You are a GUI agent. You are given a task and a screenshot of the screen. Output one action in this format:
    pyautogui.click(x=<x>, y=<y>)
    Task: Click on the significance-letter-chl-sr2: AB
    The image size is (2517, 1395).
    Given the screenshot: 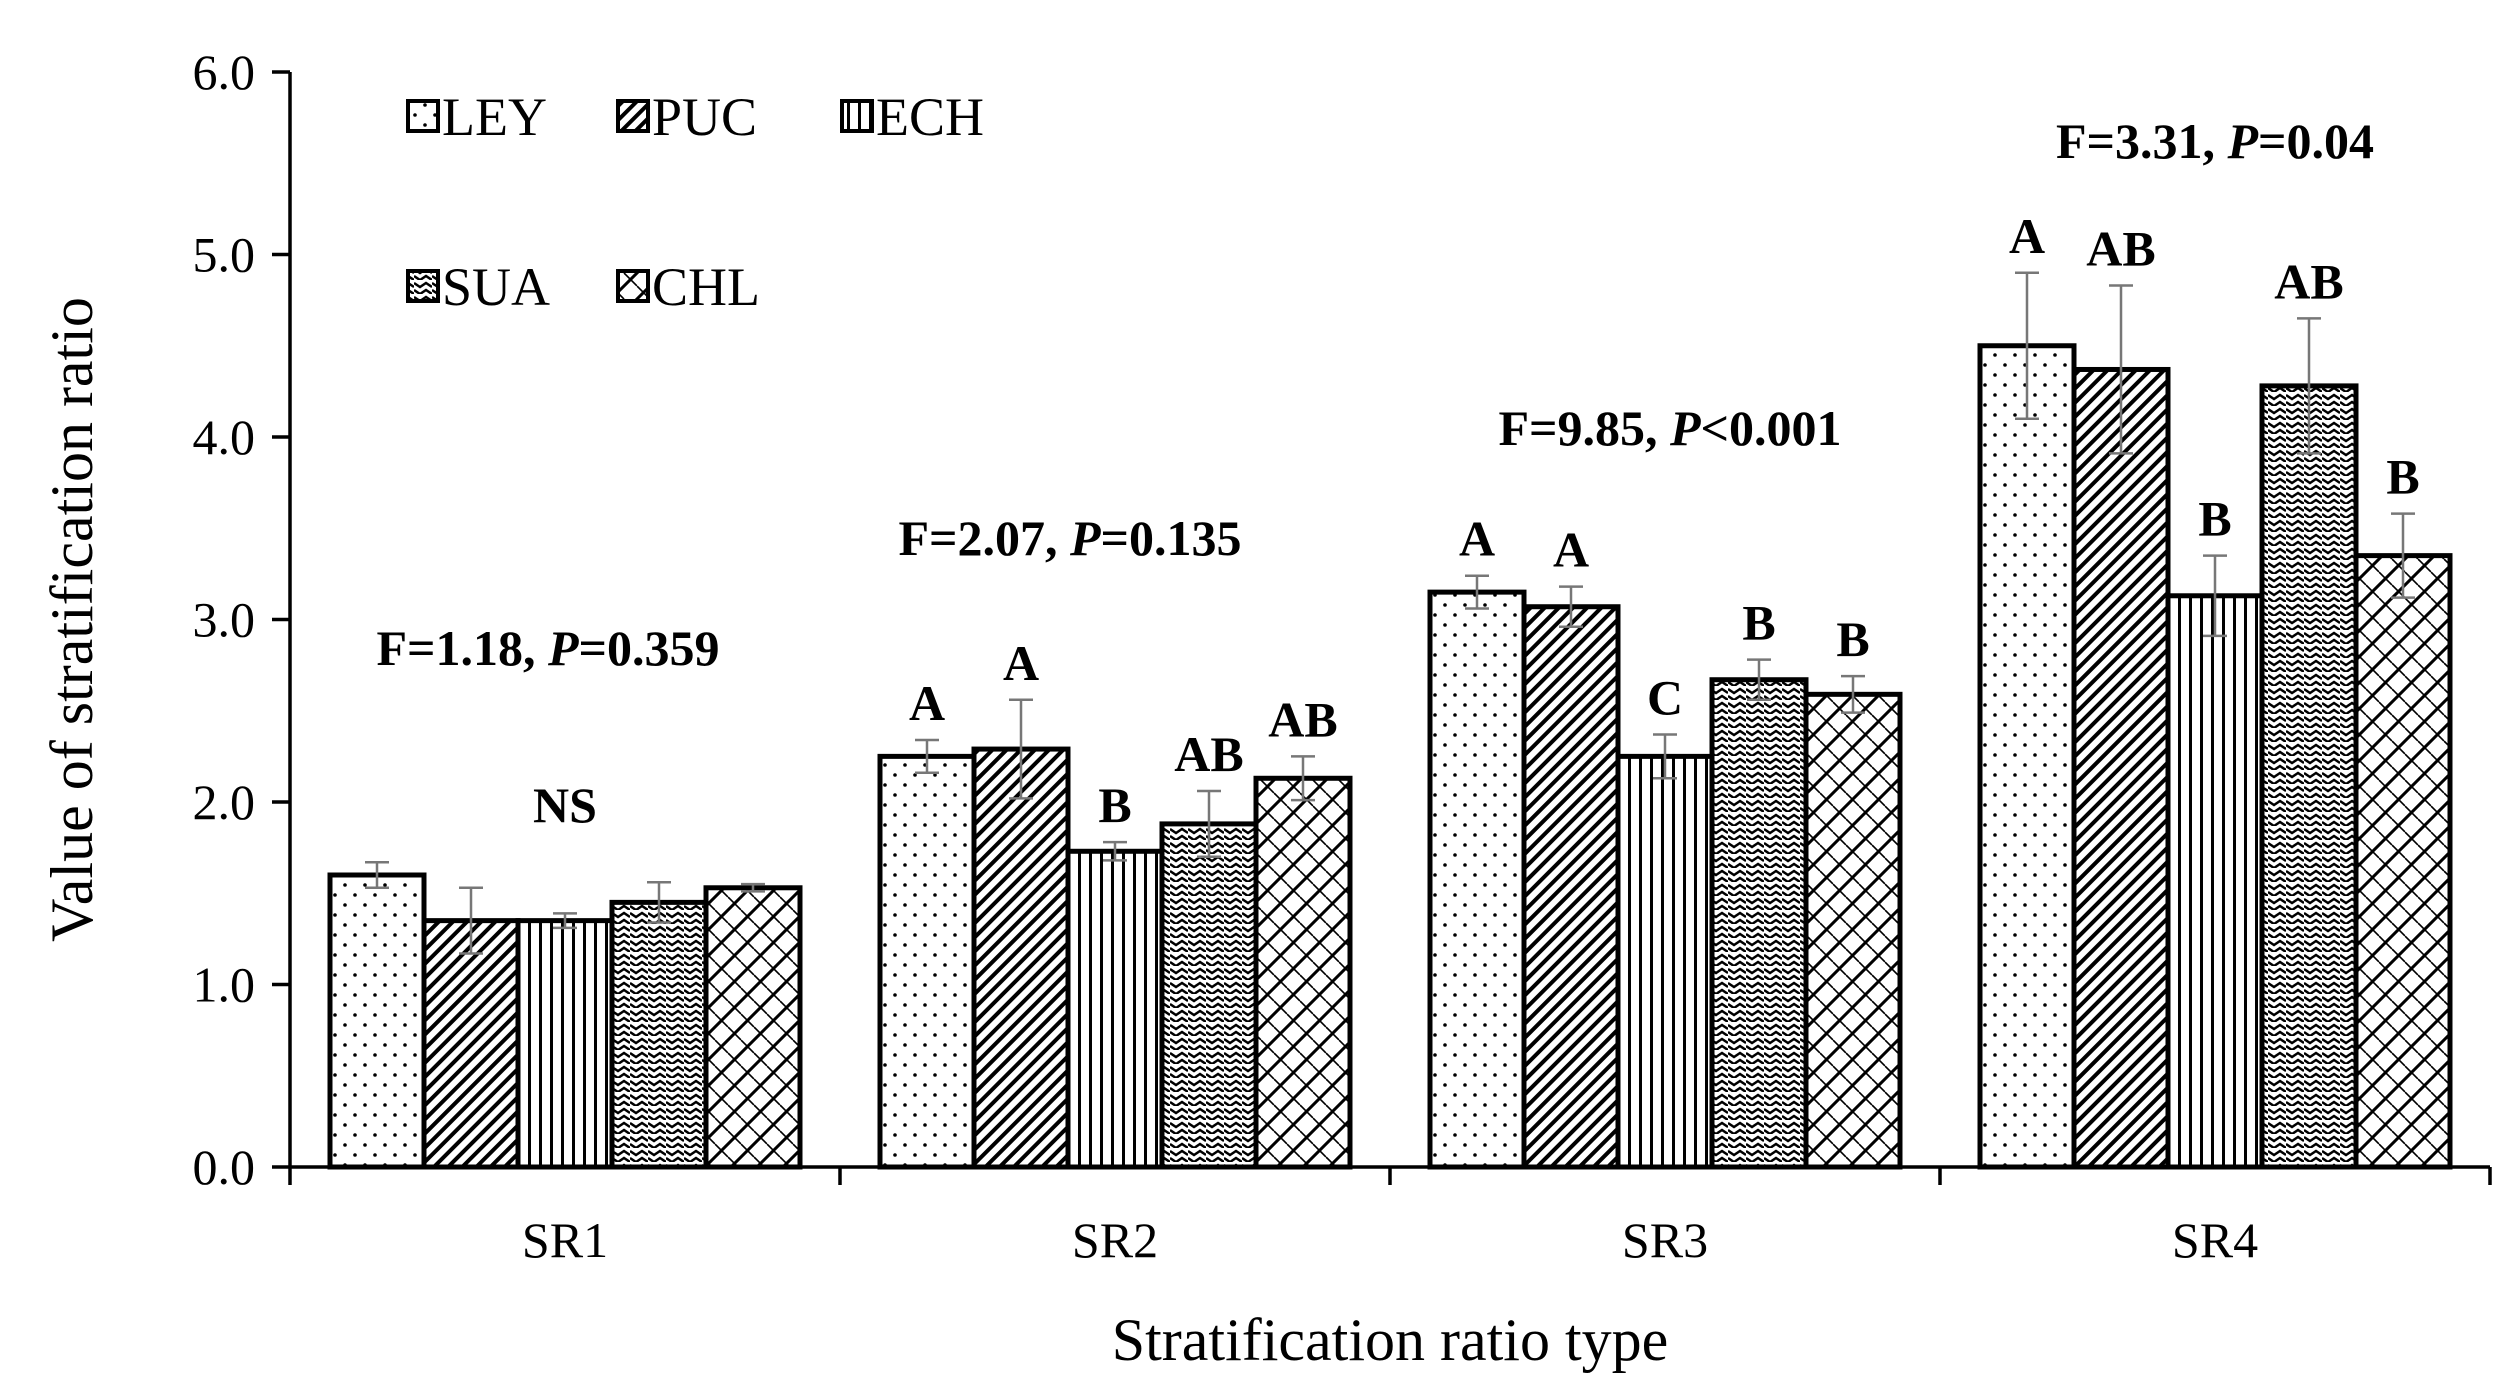 What is the action you would take?
    pyautogui.click(x=1302, y=719)
    